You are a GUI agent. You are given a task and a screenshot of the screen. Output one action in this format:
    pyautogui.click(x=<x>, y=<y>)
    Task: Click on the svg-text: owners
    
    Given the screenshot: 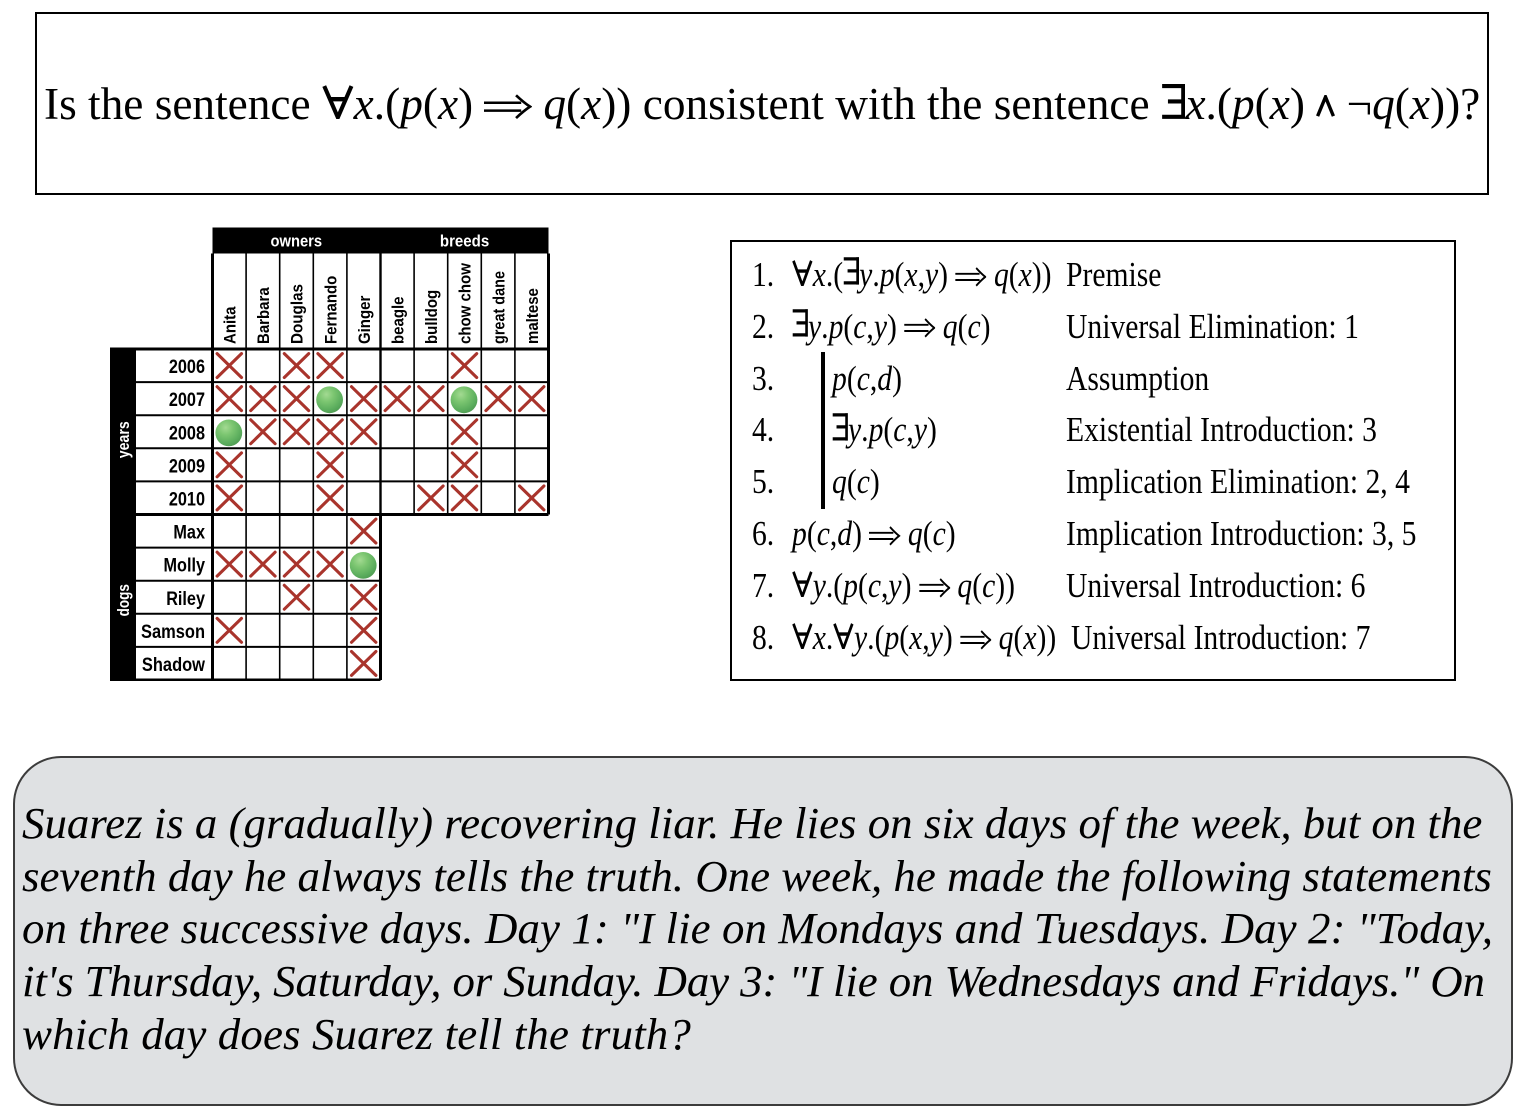 What is the action you would take?
    pyautogui.click(x=297, y=242)
    